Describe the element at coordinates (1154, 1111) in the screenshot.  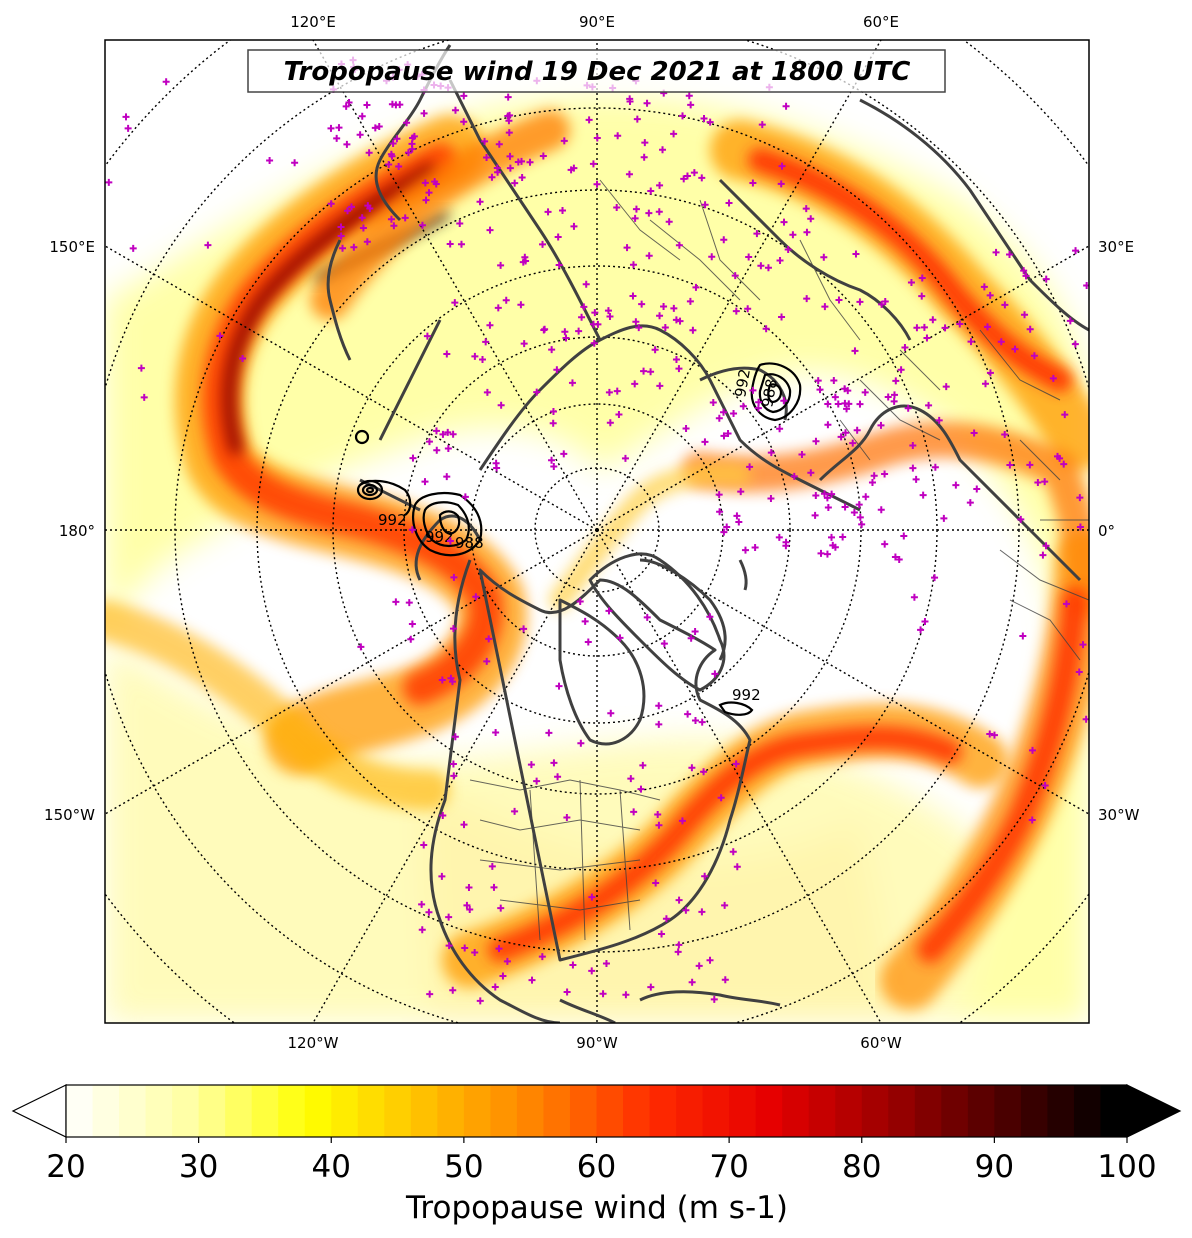
I see `colorbar-extend-high` at that location.